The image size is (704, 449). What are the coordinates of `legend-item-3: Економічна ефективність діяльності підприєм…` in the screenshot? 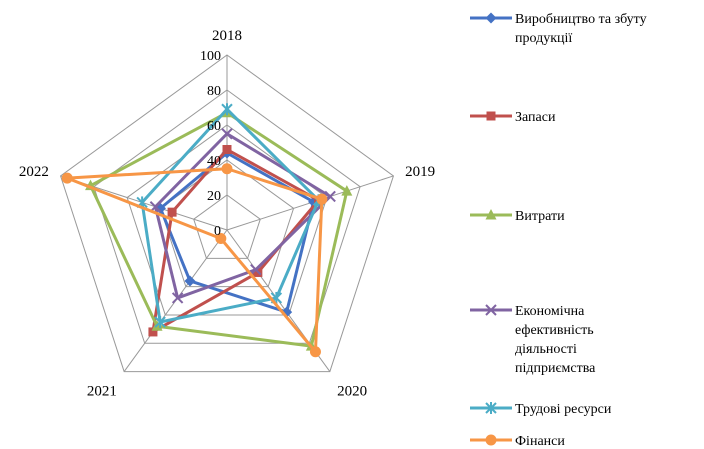 It's located at (533, 340).